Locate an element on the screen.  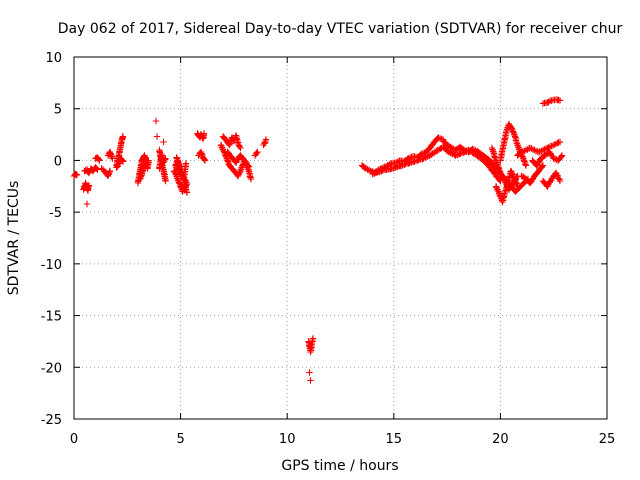
x-tick-label: 20 is located at coordinates (500, 439).